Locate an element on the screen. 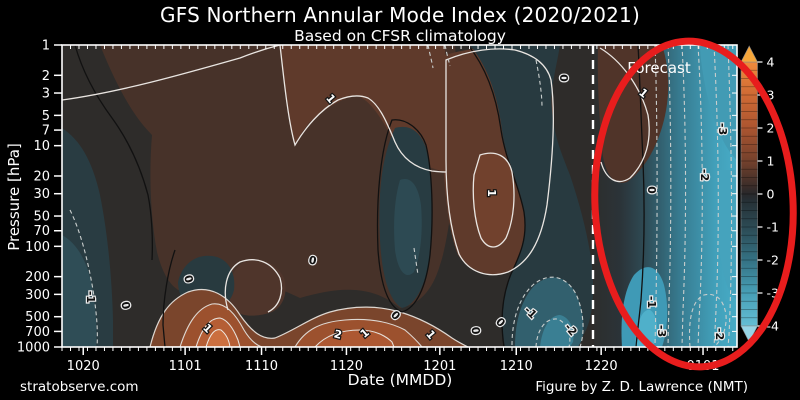  y-tick-label: 5 is located at coordinates (46, 116).